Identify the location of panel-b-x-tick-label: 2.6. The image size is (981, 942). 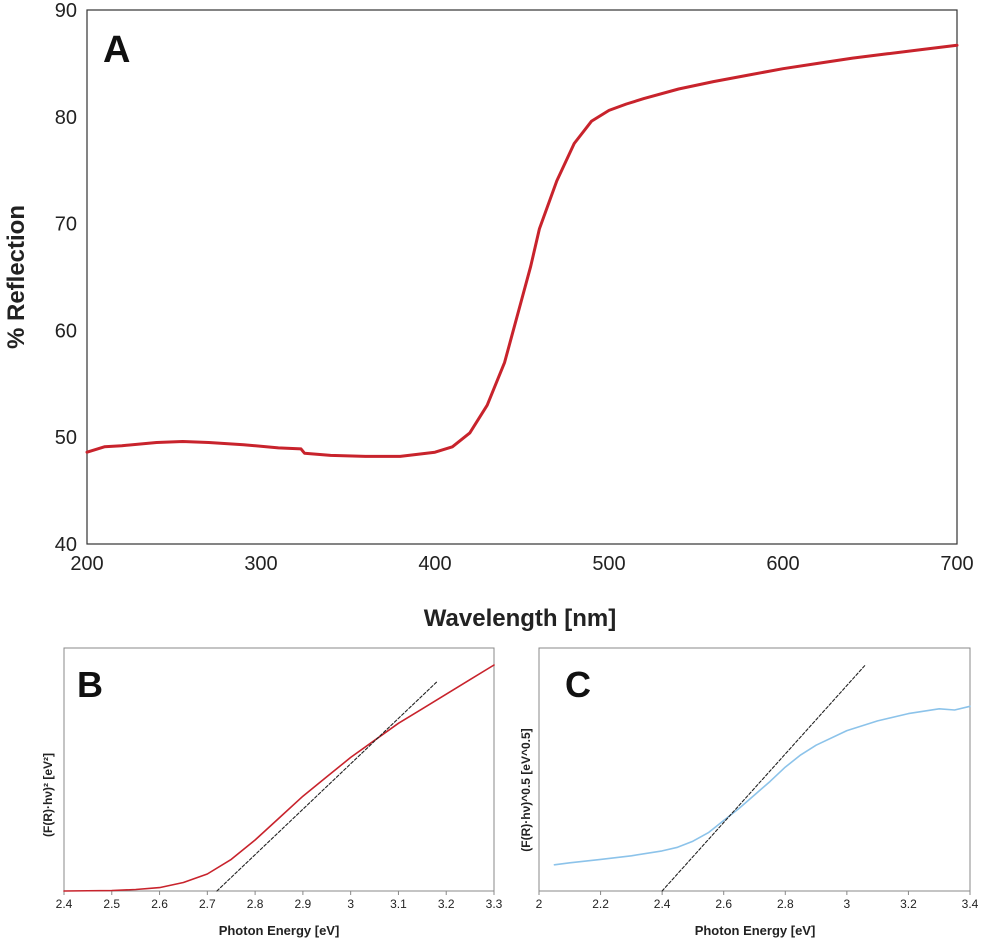
(159, 904).